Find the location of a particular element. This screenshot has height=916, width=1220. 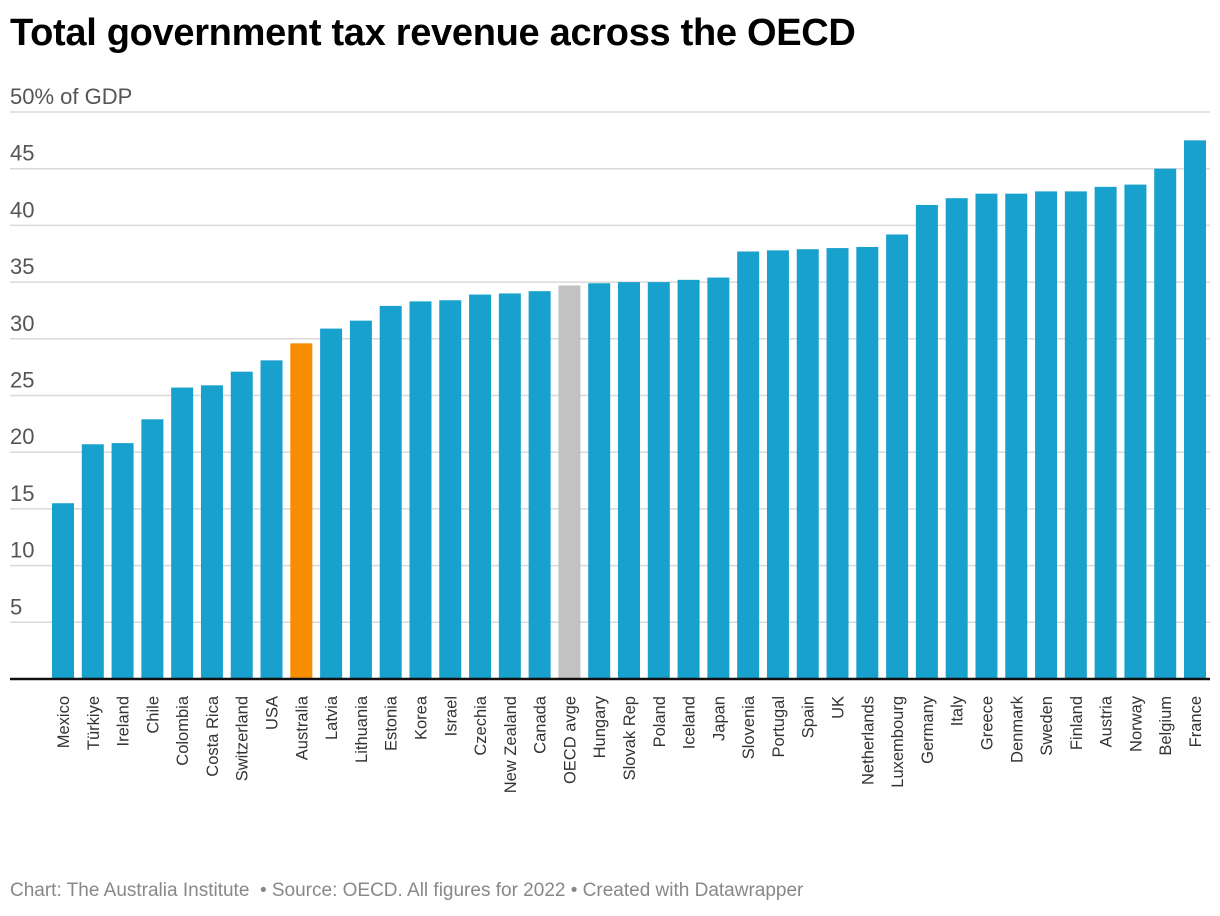

bar-uk is located at coordinates (837, 463).